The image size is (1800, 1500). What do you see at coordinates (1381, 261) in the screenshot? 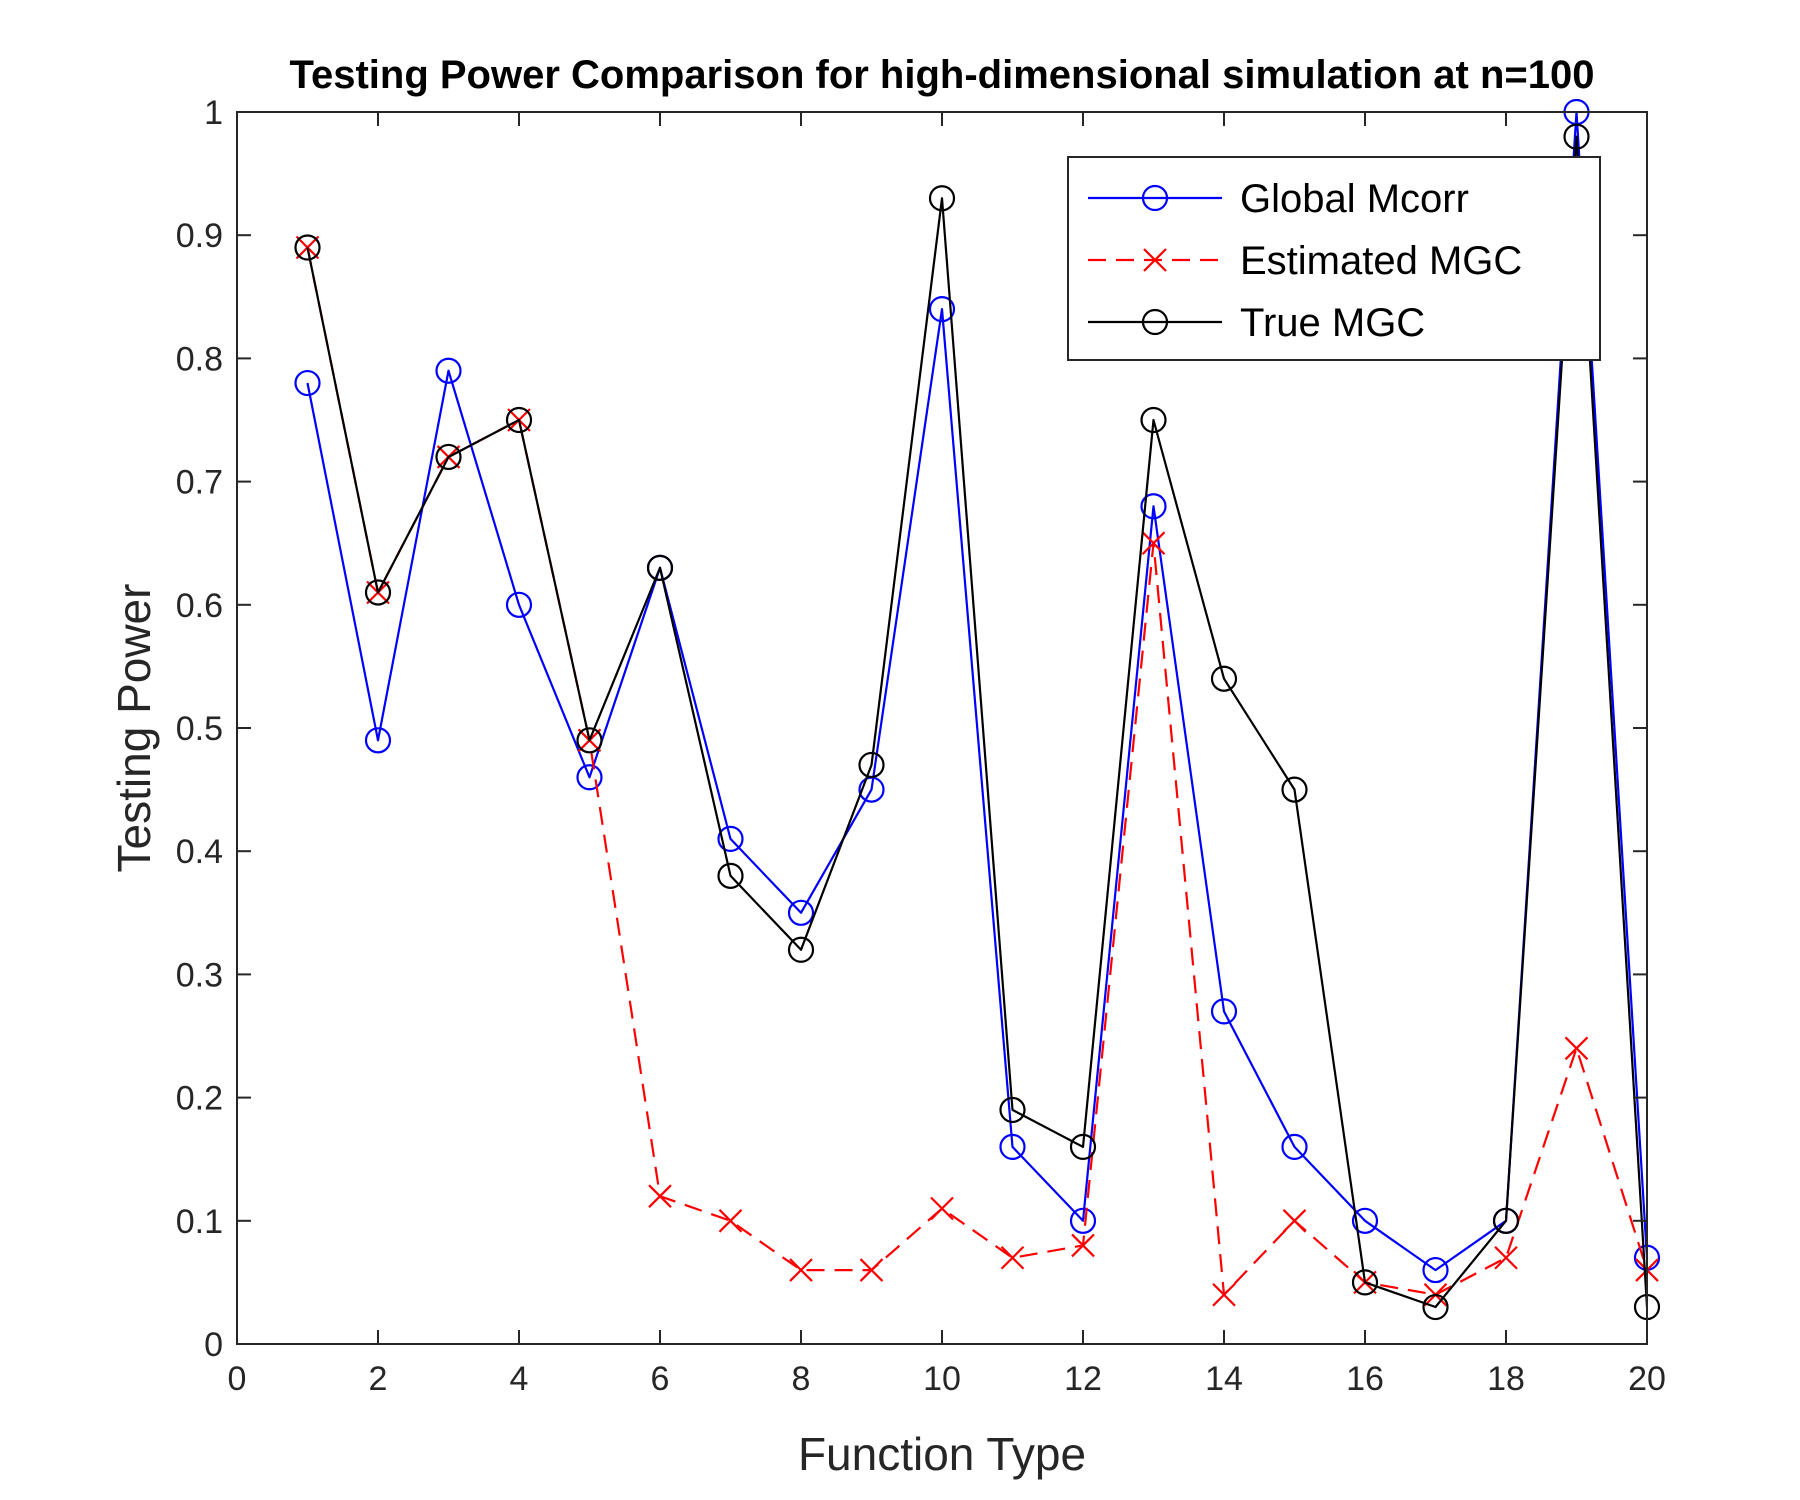
I see `legend-label-estimated-mgc: Estimated MGC` at bounding box center [1381, 261].